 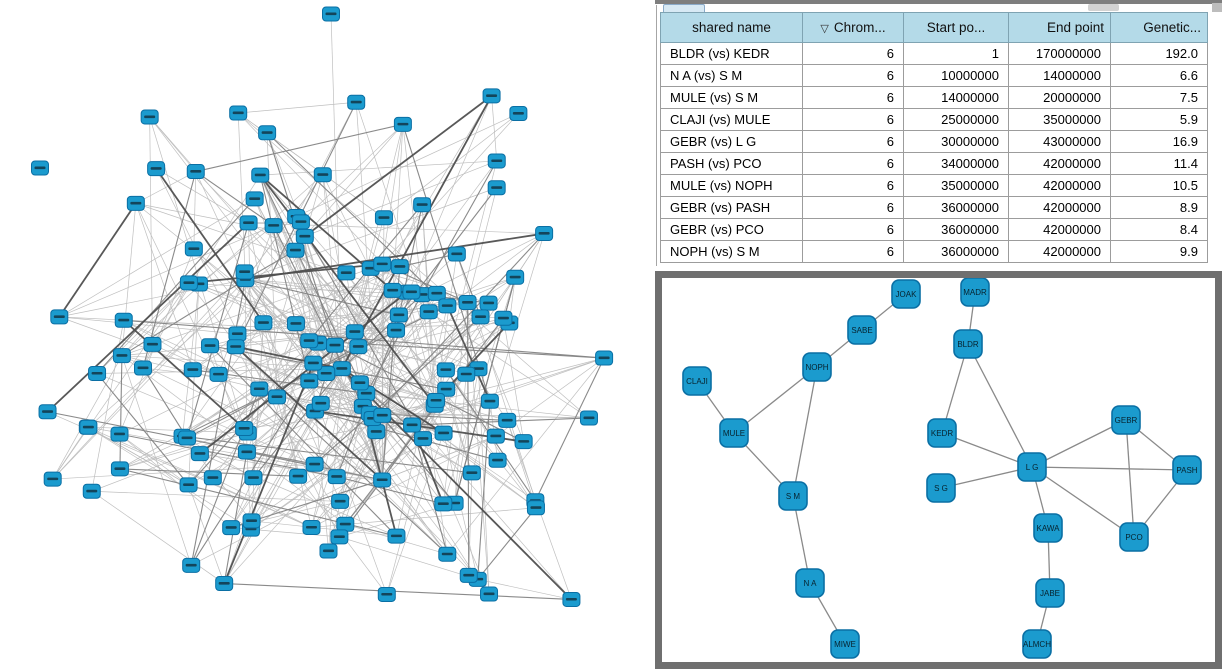 What do you see at coordinates (1159, 229) in the screenshot?
I see `table-cell: 8.4` at bounding box center [1159, 229].